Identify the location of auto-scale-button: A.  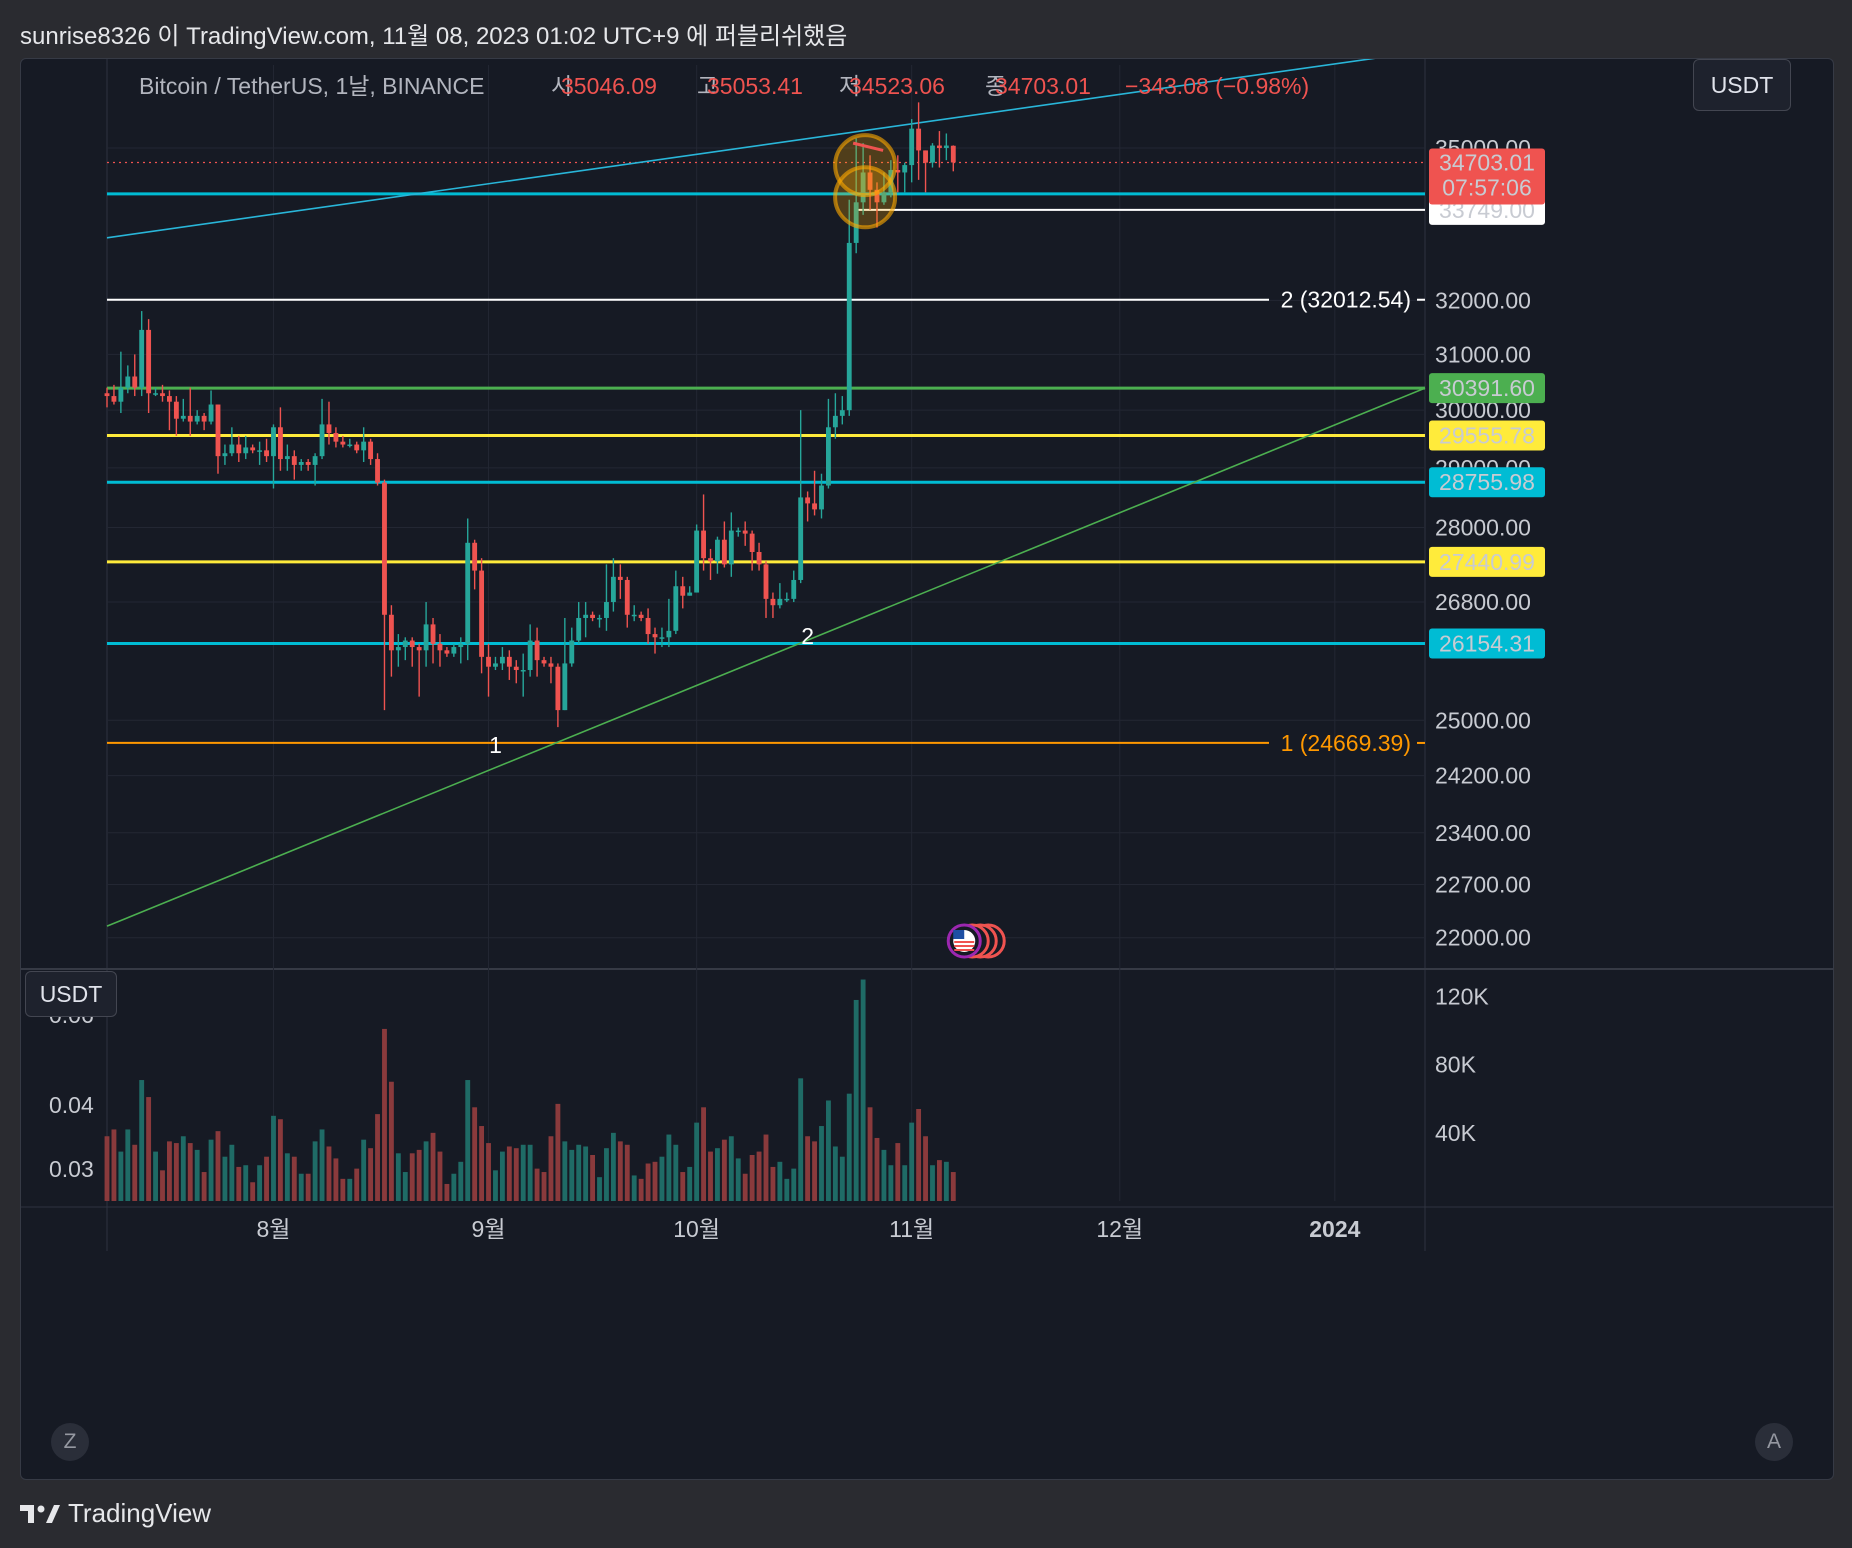
(1774, 1442).